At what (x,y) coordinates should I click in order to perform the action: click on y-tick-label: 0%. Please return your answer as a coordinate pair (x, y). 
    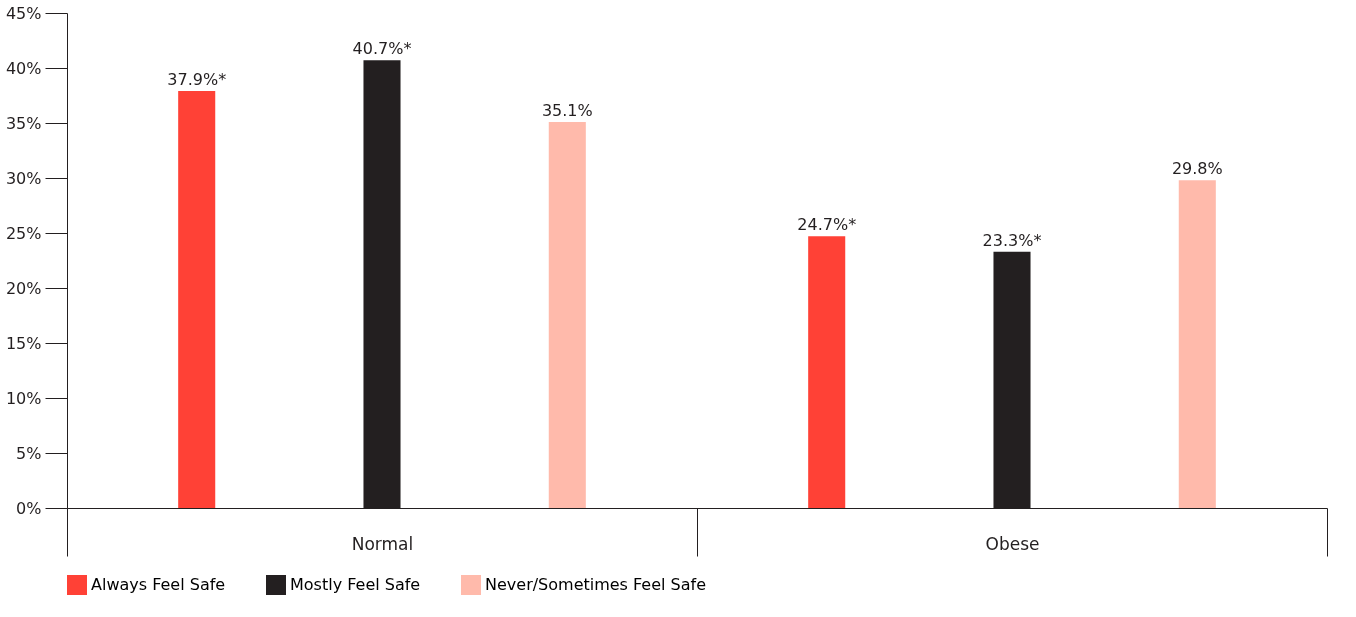
    Looking at the image, I should click on (29, 508).